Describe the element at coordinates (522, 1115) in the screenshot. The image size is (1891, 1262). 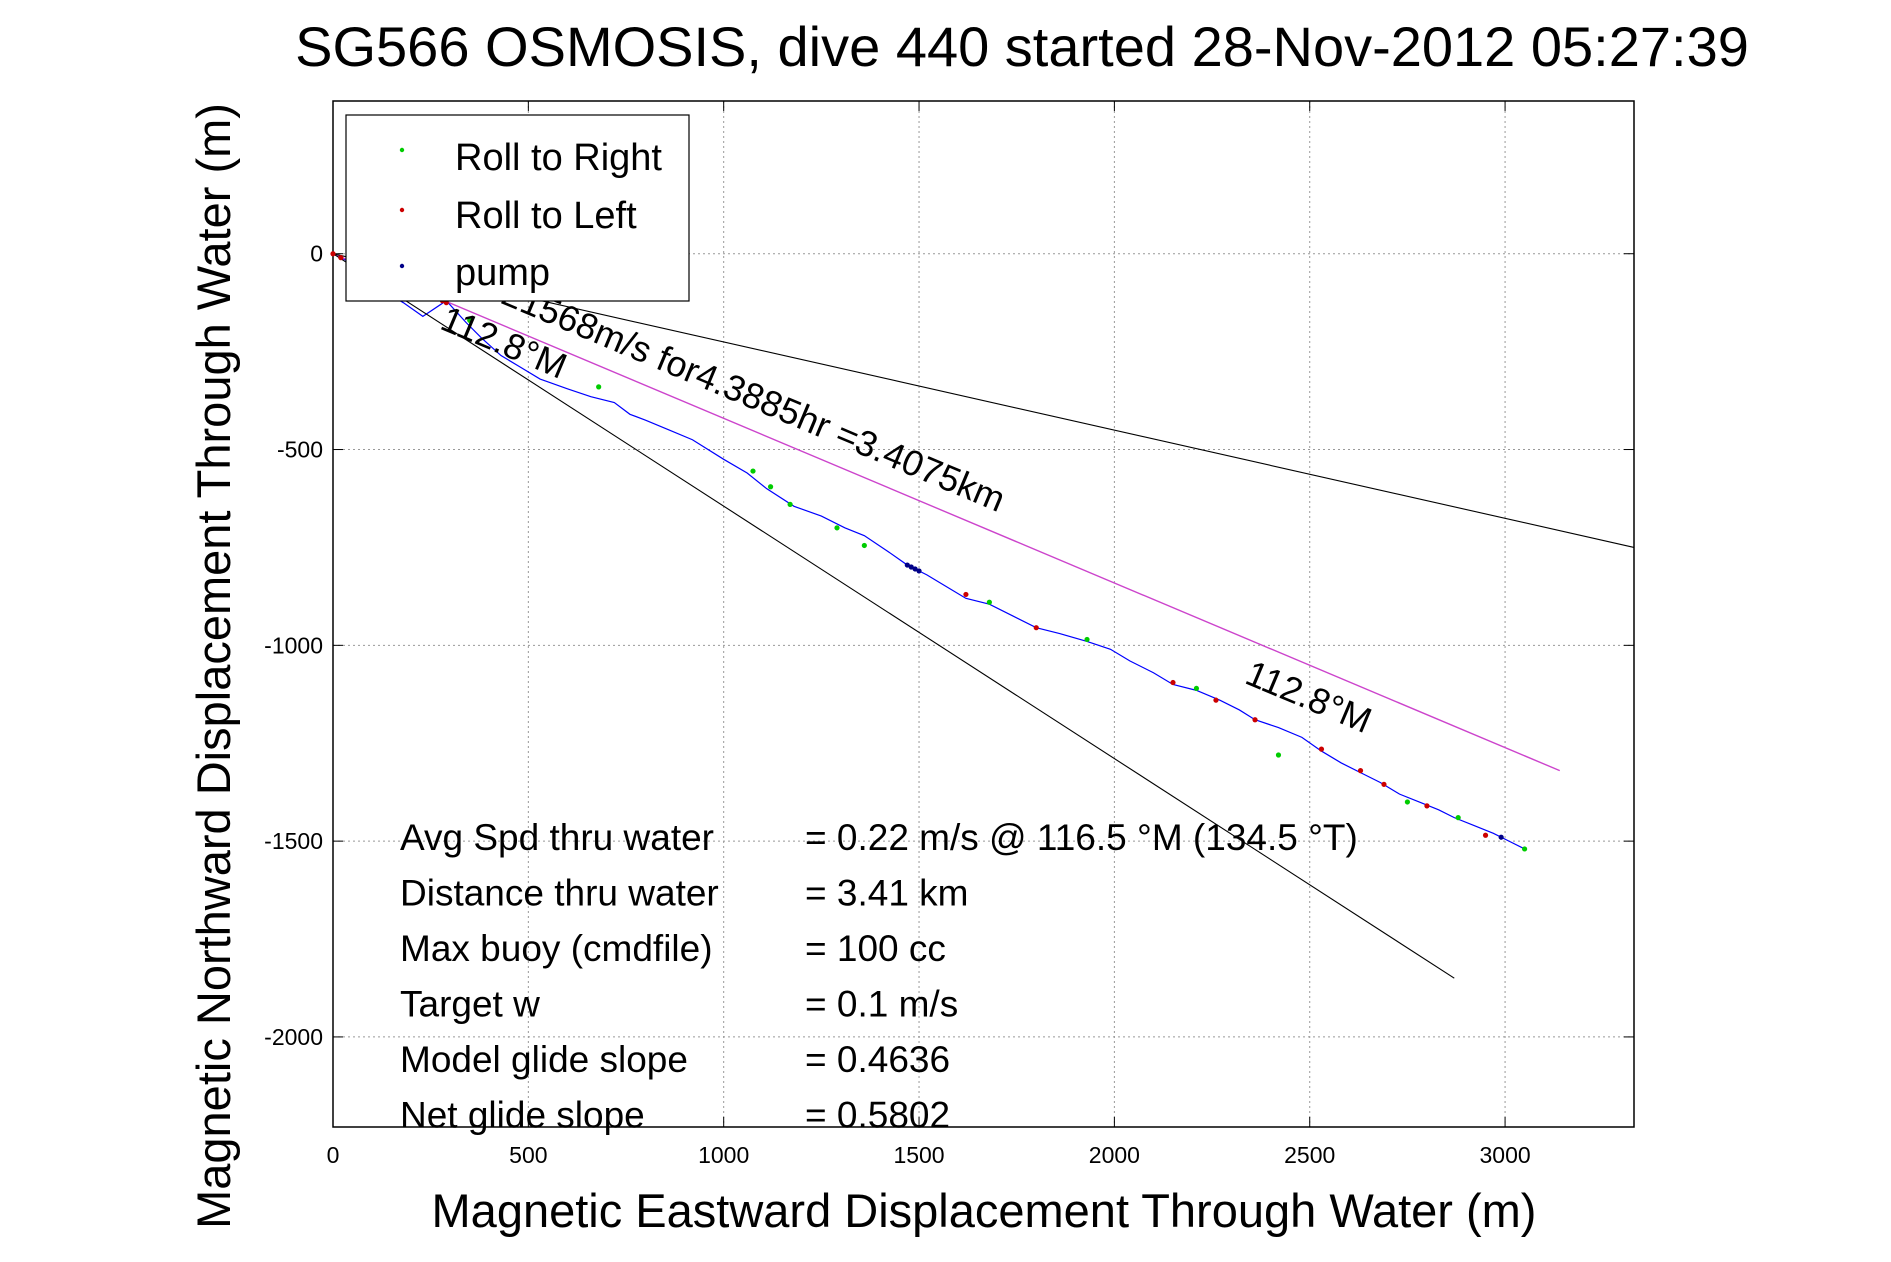
I see `stat-label: Net glide slope` at that location.